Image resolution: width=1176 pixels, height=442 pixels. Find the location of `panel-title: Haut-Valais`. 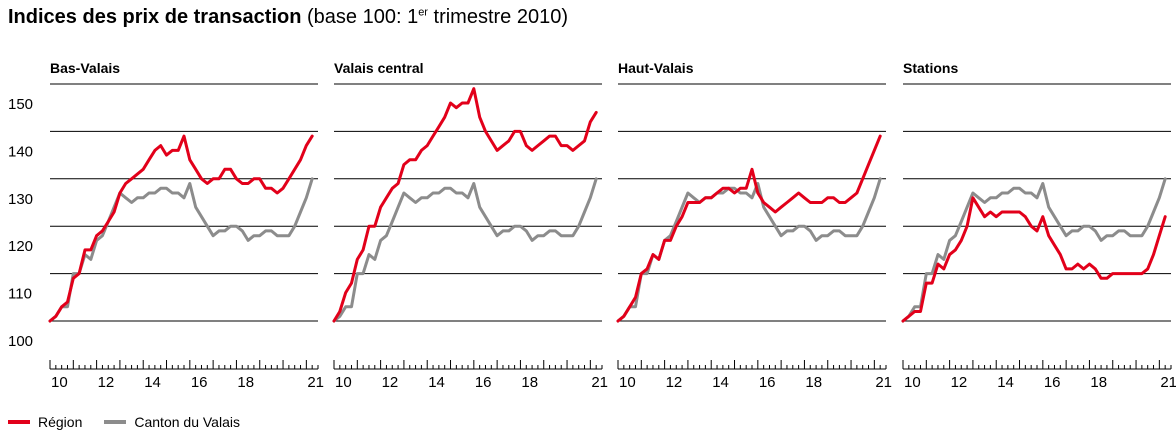

panel-title: Haut-Valais is located at coordinates (656, 68).